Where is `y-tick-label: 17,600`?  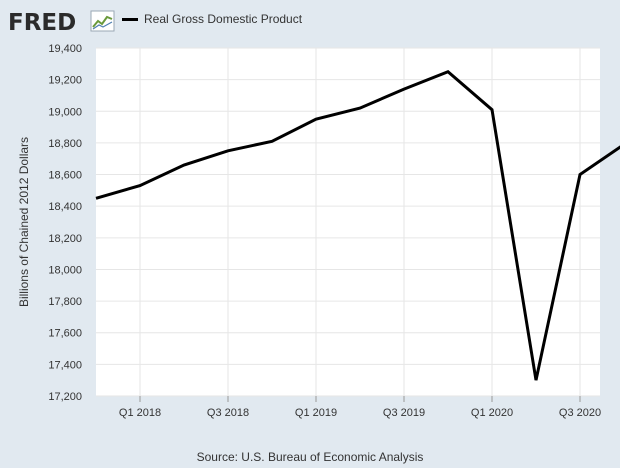 y-tick-label: 17,600 is located at coordinates (65, 334).